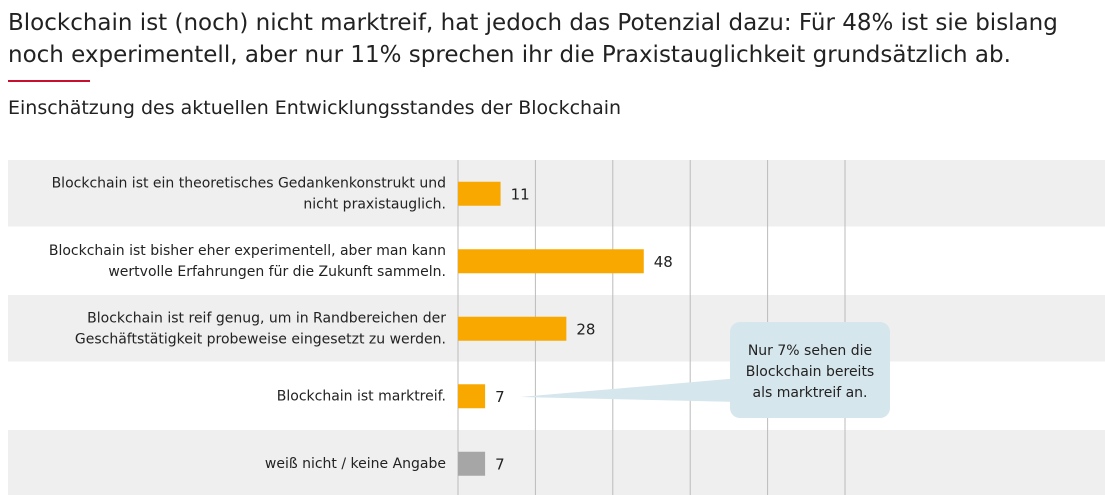 This screenshot has width=1105, height=495. I want to click on callout-box, so click(810, 370).